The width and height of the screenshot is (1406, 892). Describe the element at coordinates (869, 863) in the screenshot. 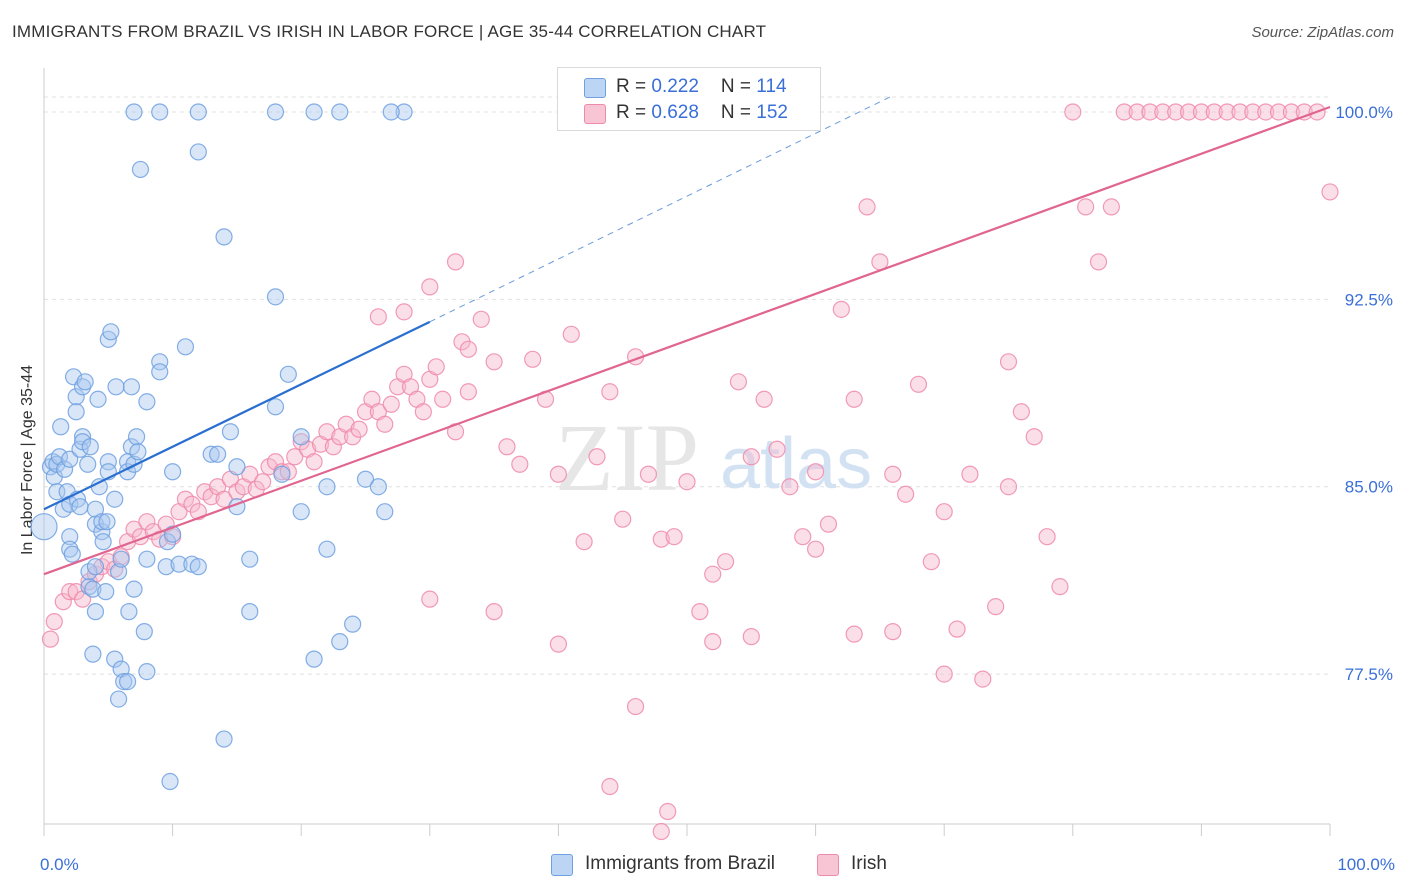

I see `bottom-irish-label: Irish` at that location.